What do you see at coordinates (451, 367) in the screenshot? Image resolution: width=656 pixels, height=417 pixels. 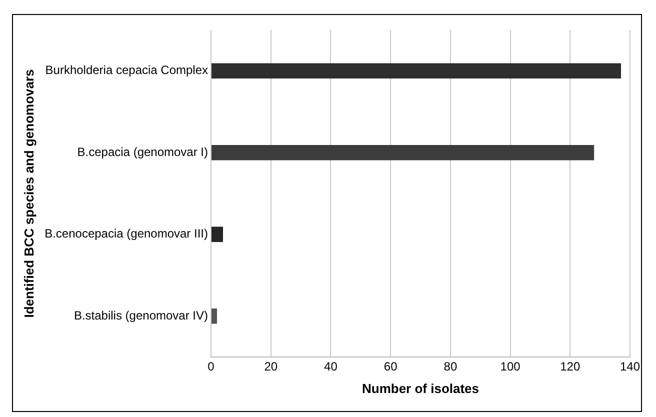 I see `x-tick-label: 80` at bounding box center [451, 367].